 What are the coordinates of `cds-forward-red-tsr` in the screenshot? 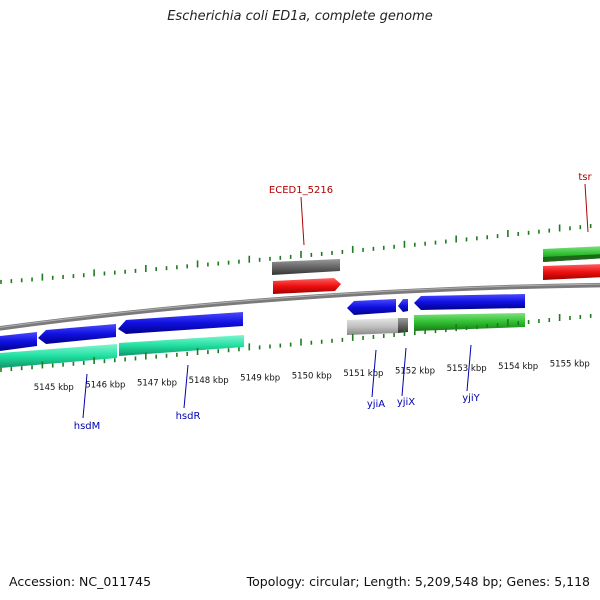 It's located at (571, 272).